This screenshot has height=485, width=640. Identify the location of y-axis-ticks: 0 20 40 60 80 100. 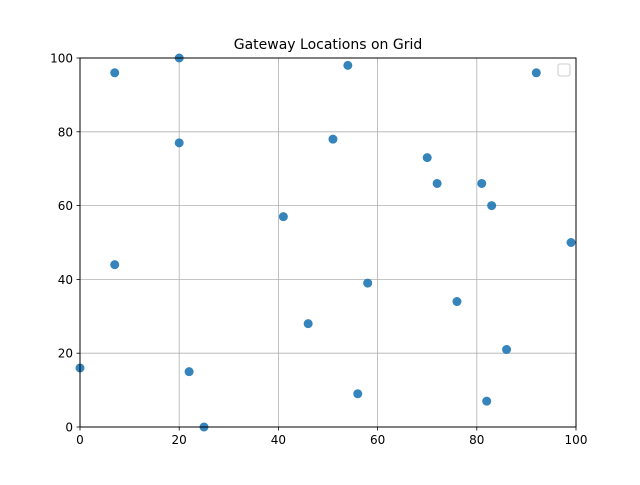
(65, 243).